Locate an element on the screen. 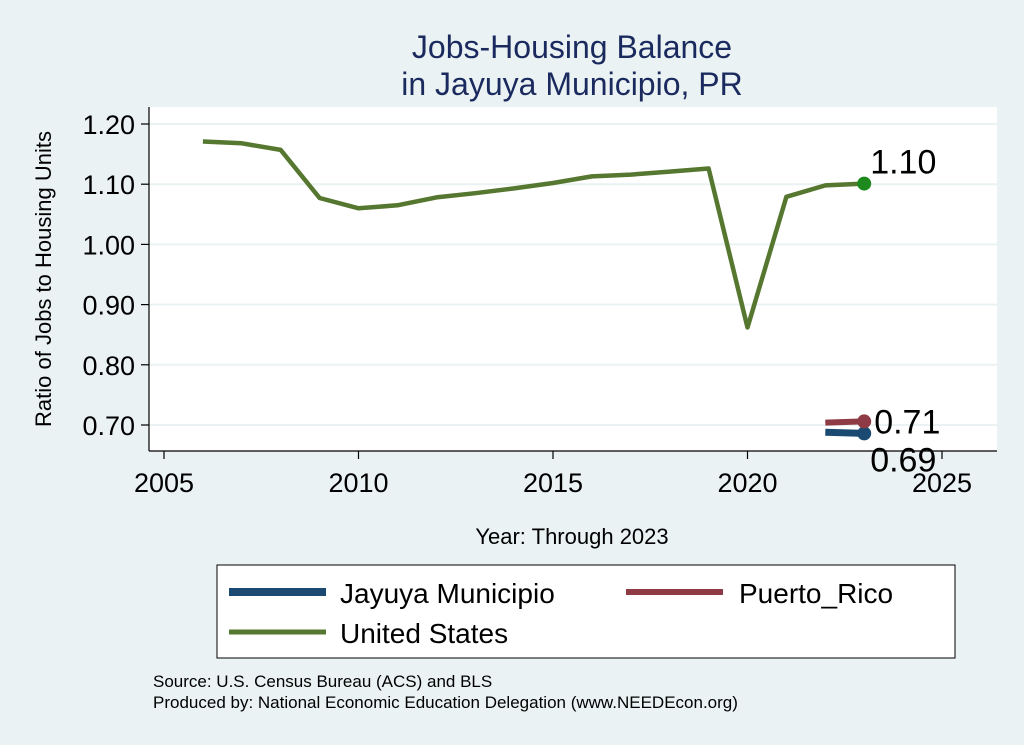 This screenshot has height=745, width=1024. y-tick-label: 1.20 is located at coordinates (108, 125).